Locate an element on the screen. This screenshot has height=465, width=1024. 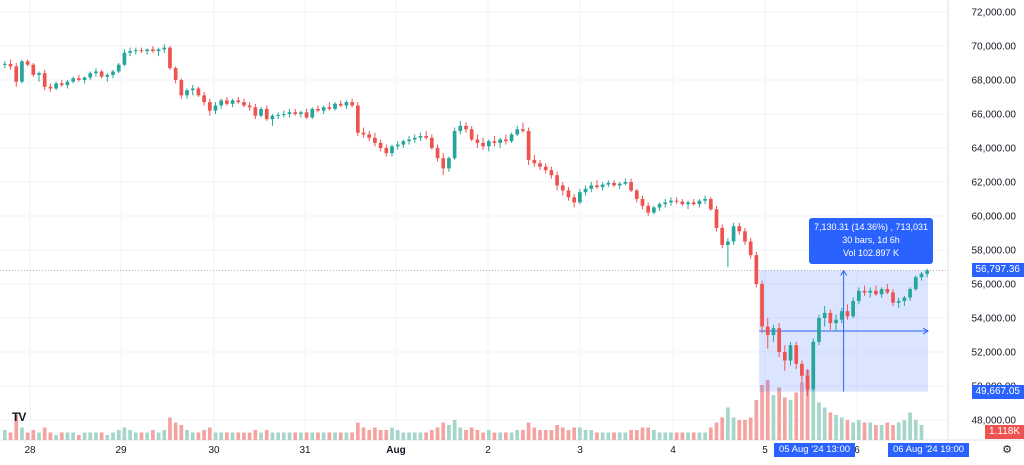
y-tick-label: 70,000.00 is located at coordinates (994, 47).